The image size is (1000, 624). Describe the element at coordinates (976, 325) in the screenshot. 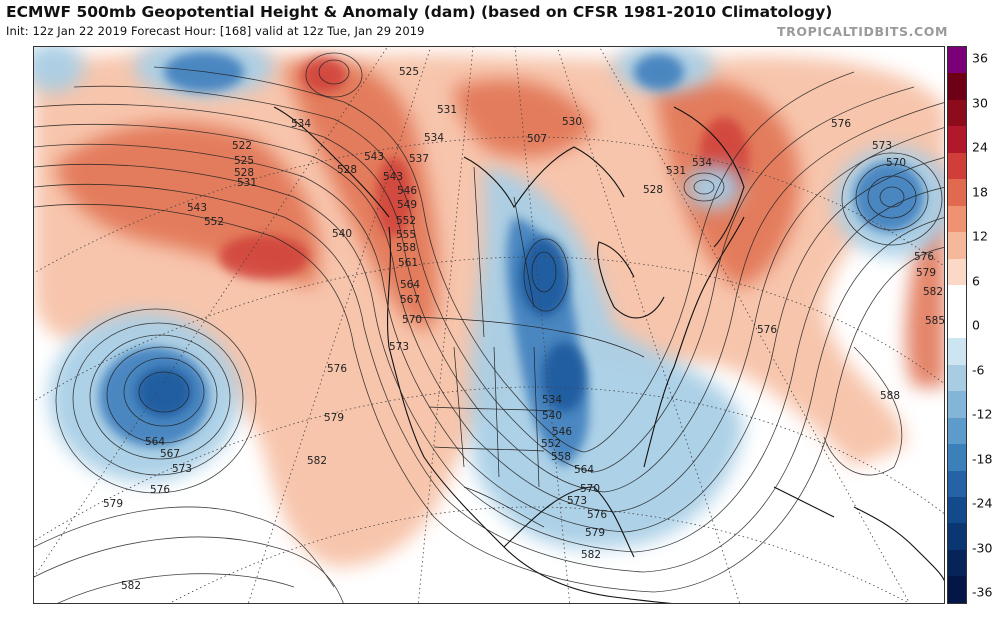

I see `colorbar-label: 0` at that location.